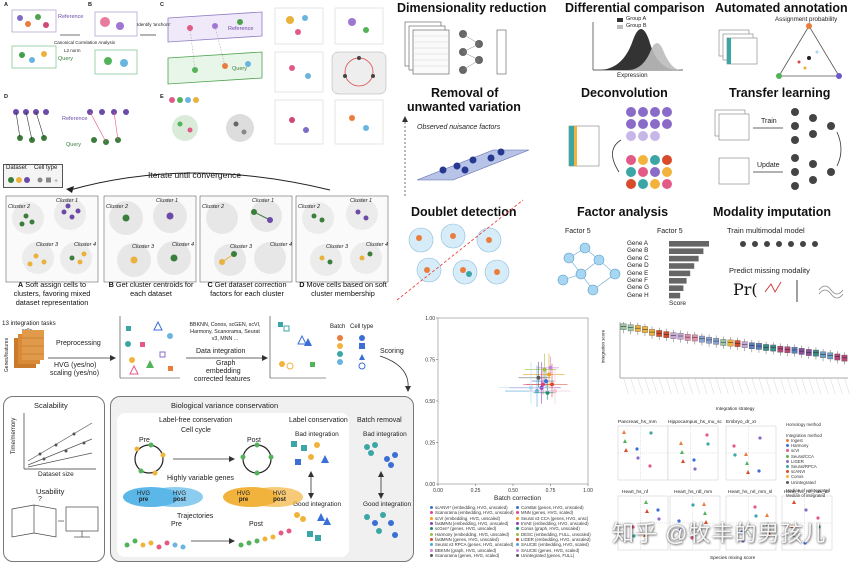  I want to click on legend-label: LIGER (embedding, HVG, unscaled), so click(556, 539).